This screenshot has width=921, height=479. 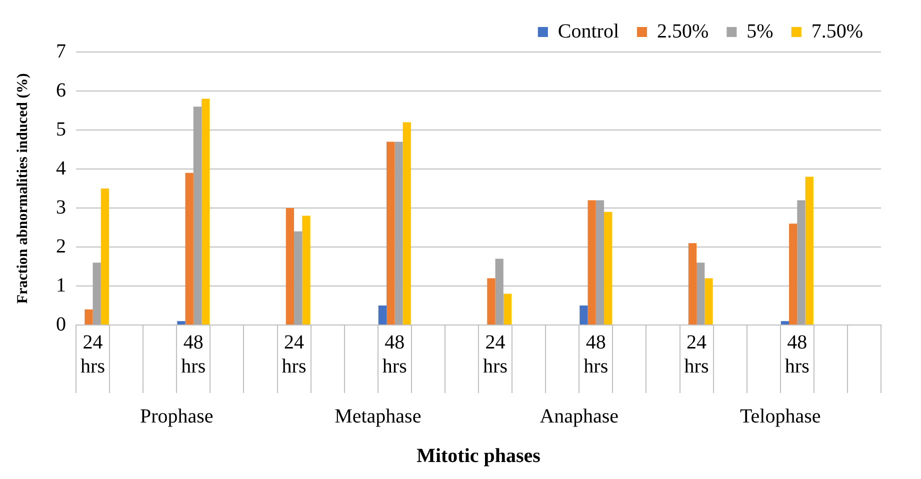 What do you see at coordinates (683, 31) in the screenshot?
I see `legend-label: 2.50%` at bounding box center [683, 31].